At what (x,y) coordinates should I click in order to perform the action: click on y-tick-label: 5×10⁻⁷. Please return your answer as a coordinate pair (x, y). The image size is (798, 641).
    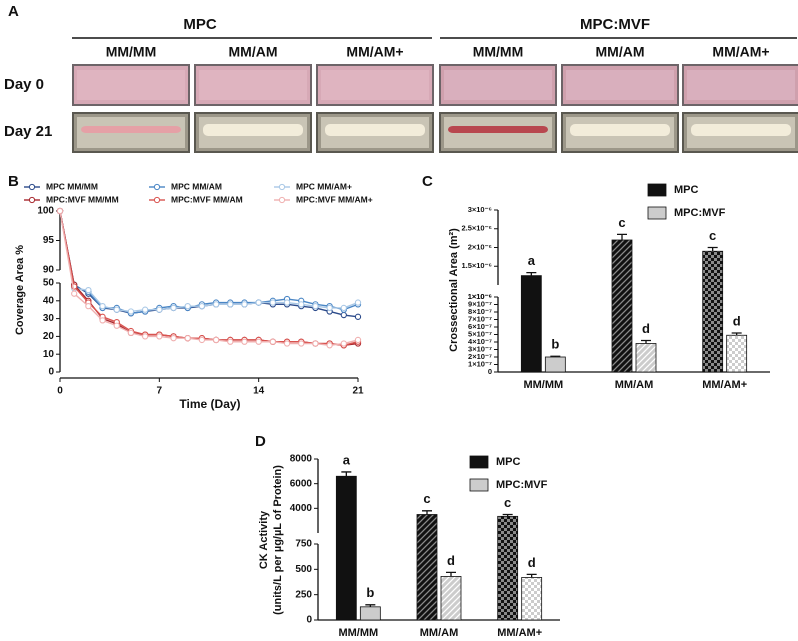
    Looking at the image, I should click on (480, 333).